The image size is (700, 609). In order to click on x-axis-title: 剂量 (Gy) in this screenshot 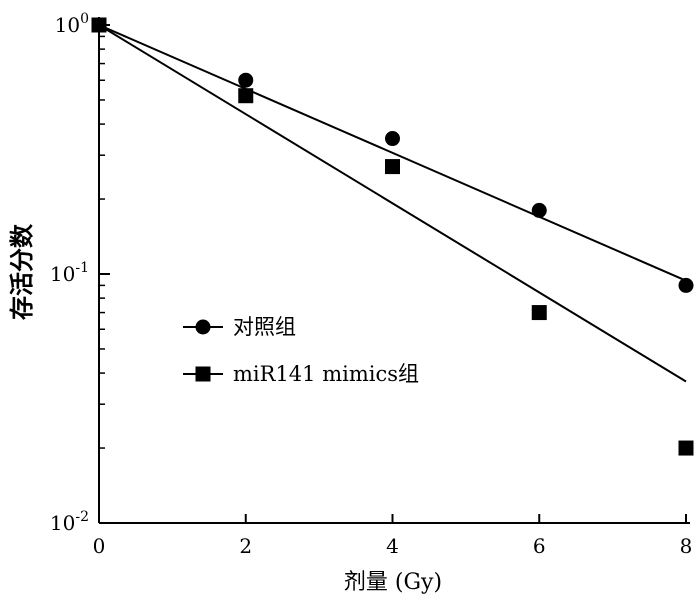, I will do `click(393, 582)`.